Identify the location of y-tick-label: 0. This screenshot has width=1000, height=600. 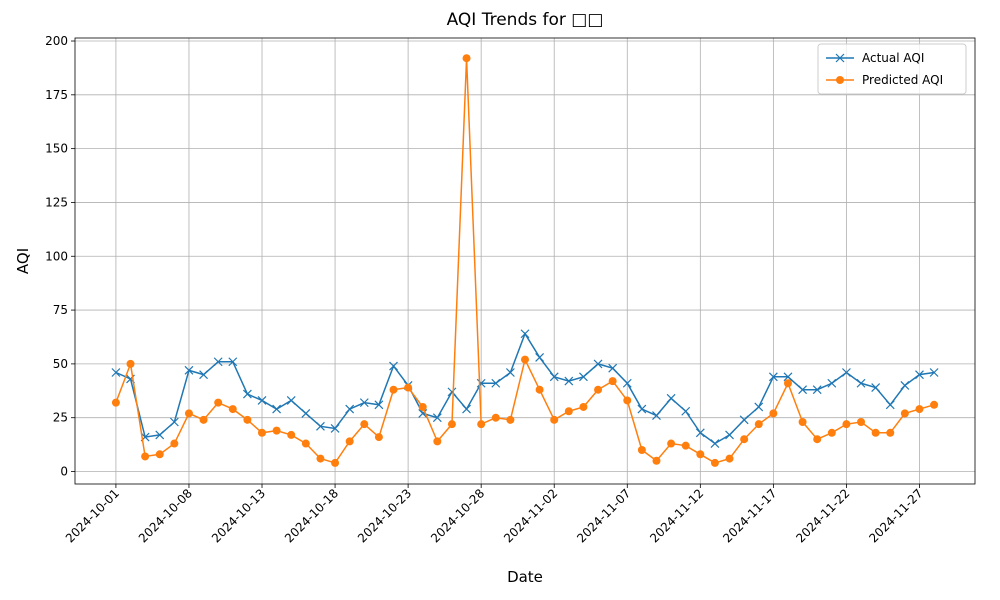
(64, 472).